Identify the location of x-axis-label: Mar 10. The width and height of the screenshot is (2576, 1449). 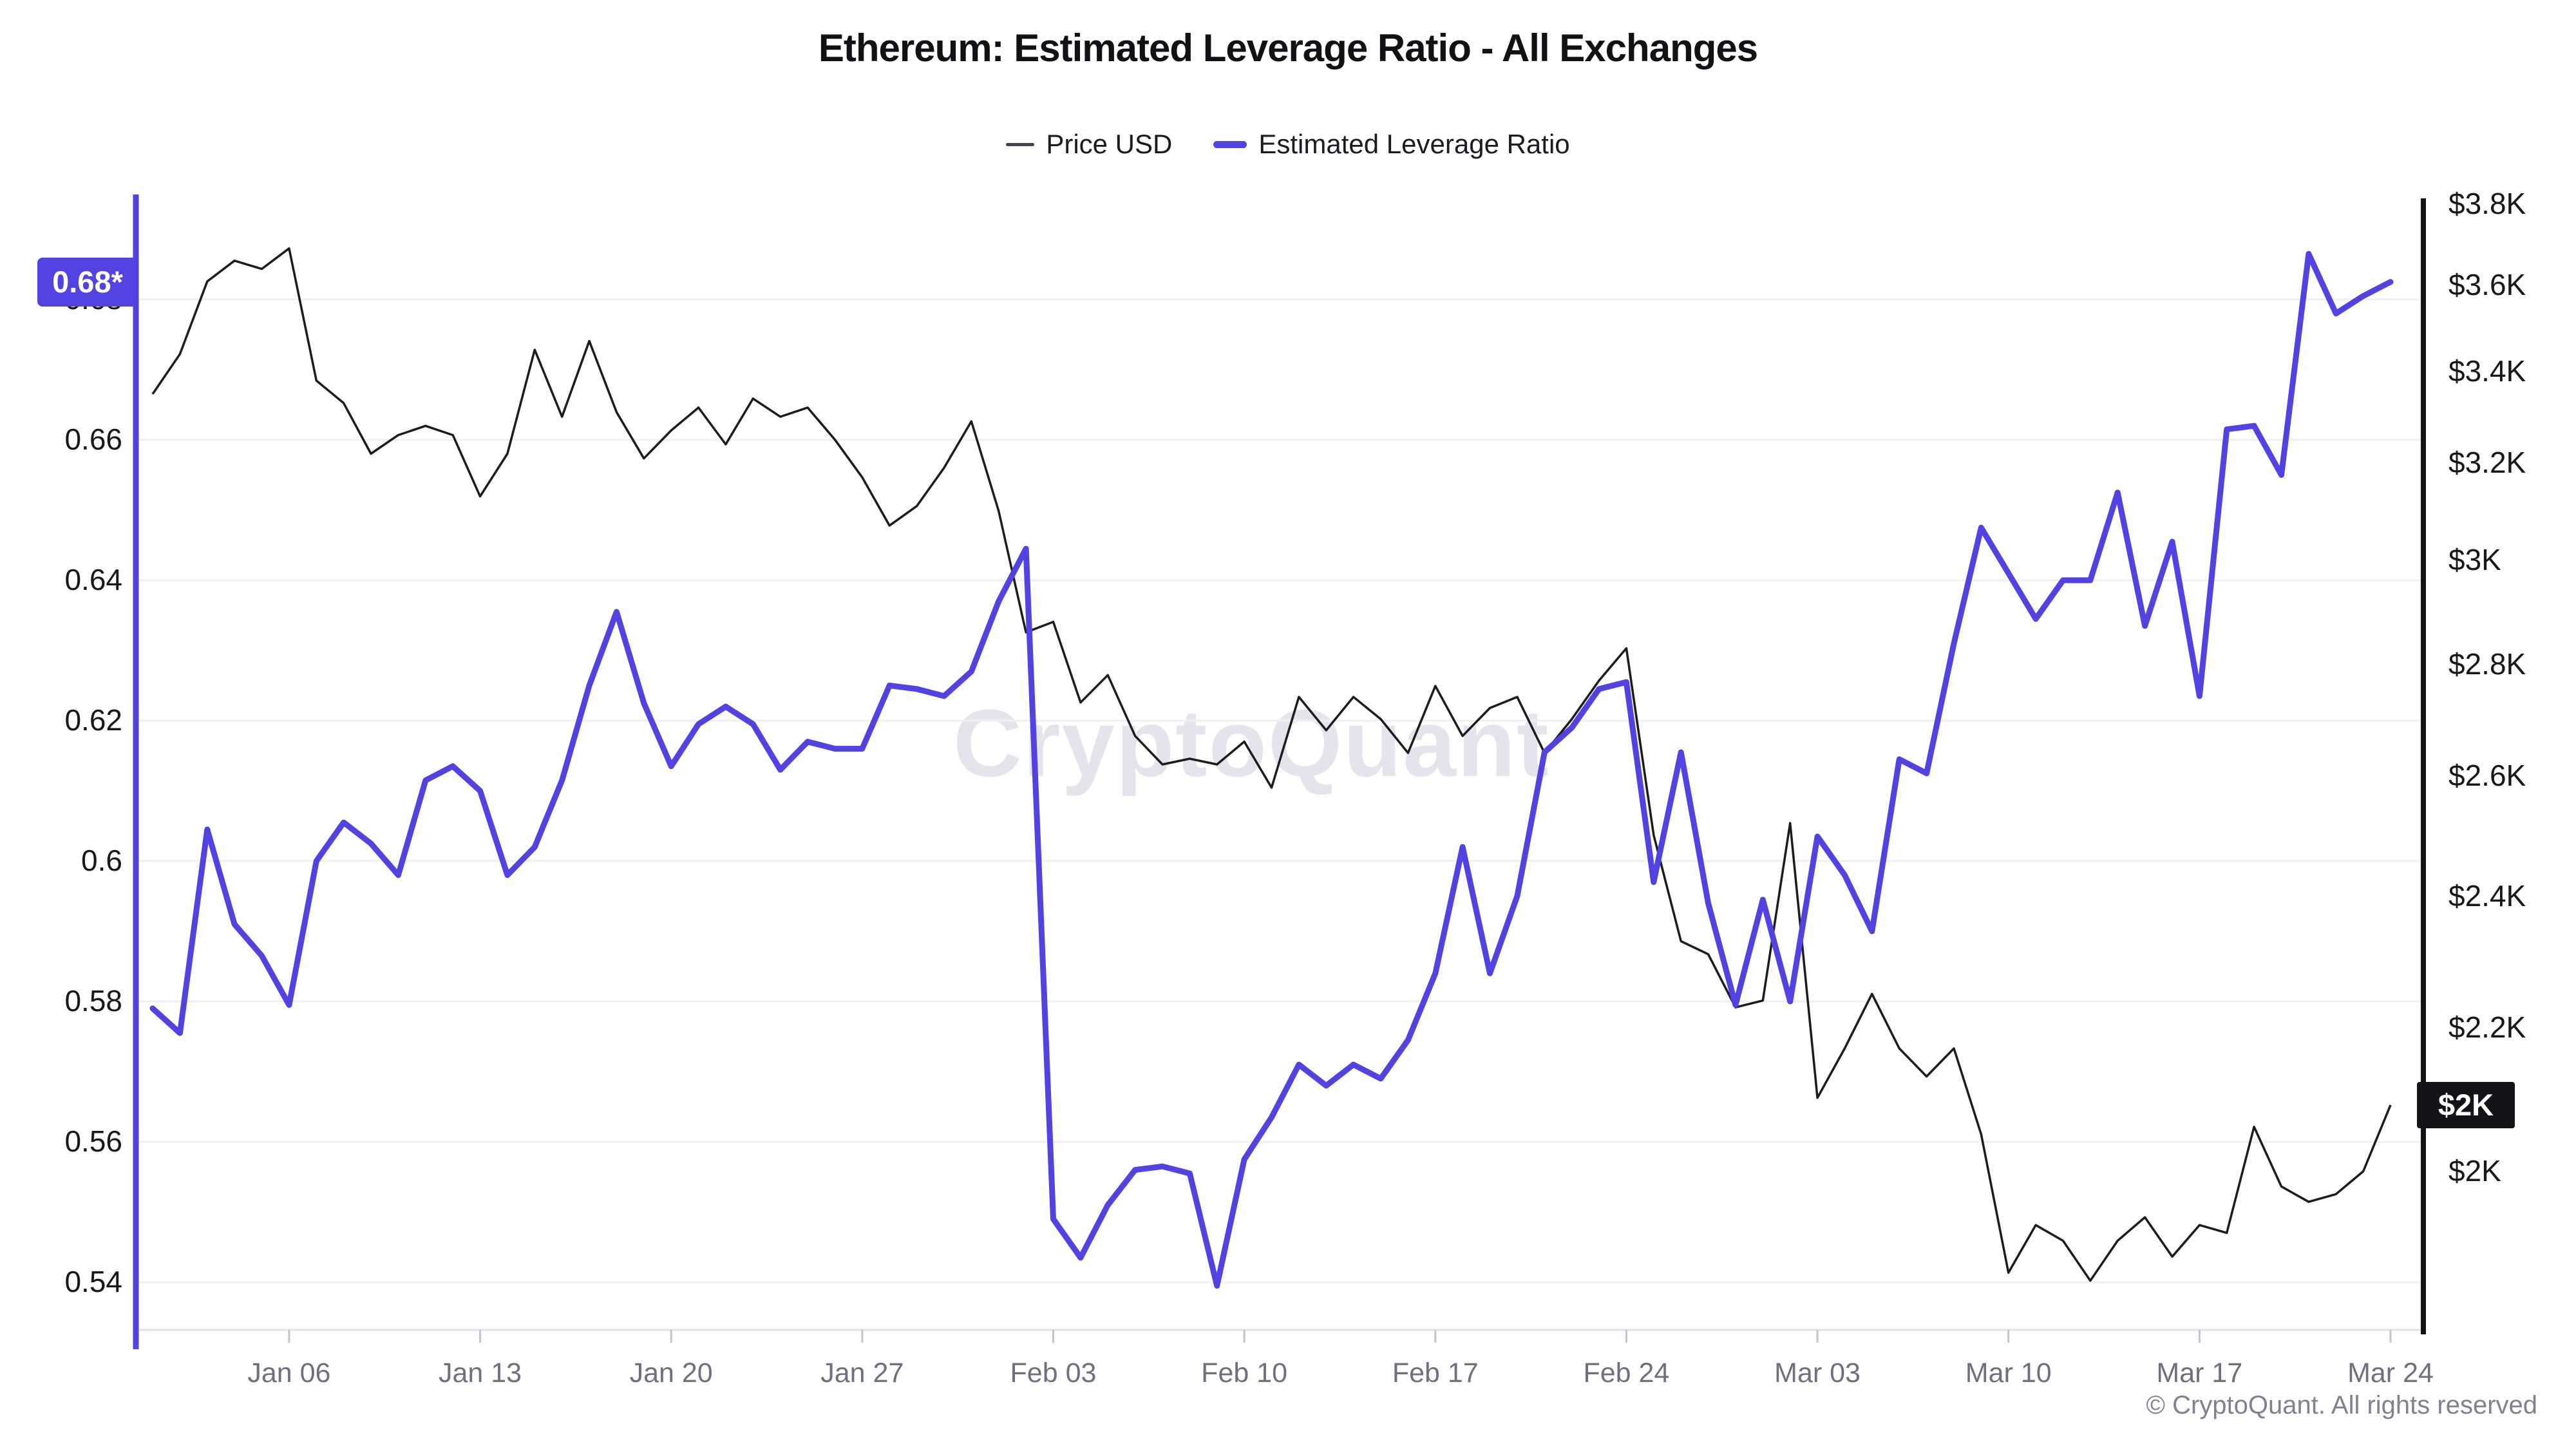
(2008, 1373).